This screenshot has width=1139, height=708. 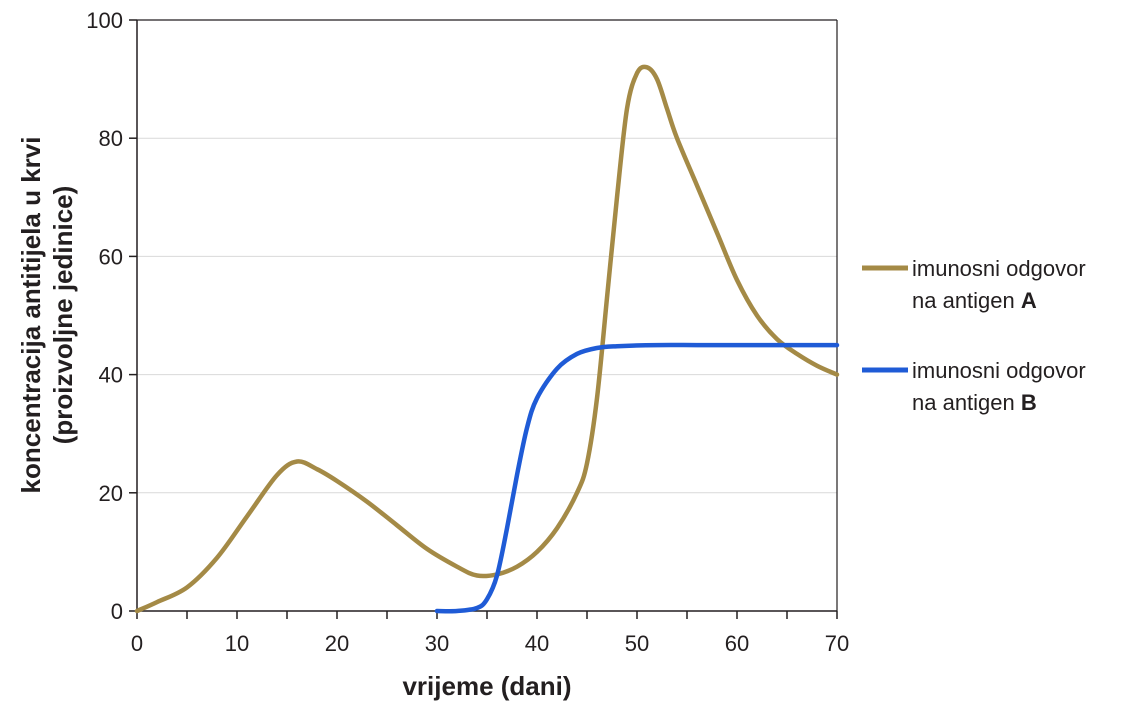 I want to click on y-tick-label-0: 0, so click(x=117, y=611).